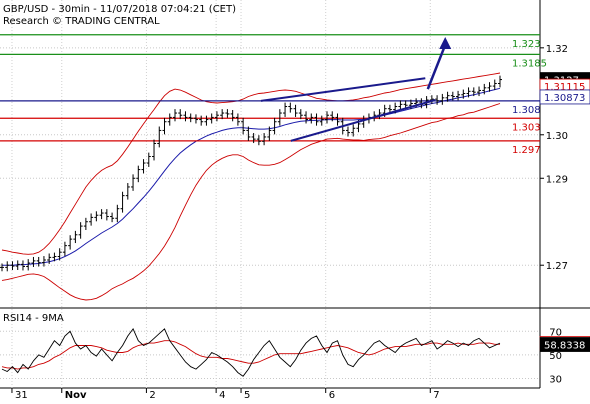  What do you see at coordinates (526, 127) in the screenshot?
I see `level-label-resistance: 1.303` at bounding box center [526, 127].